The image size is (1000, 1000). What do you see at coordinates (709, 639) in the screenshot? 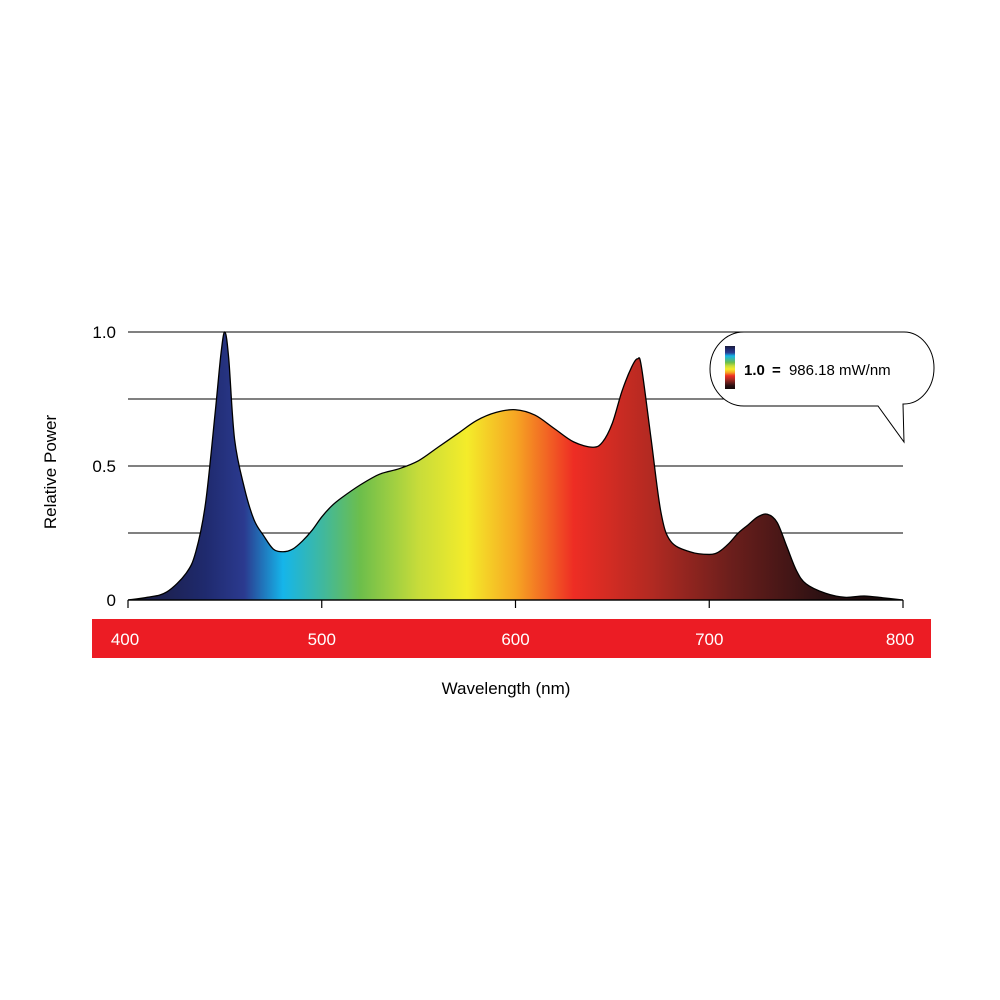
I see `x-tick-label: 700` at bounding box center [709, 639].